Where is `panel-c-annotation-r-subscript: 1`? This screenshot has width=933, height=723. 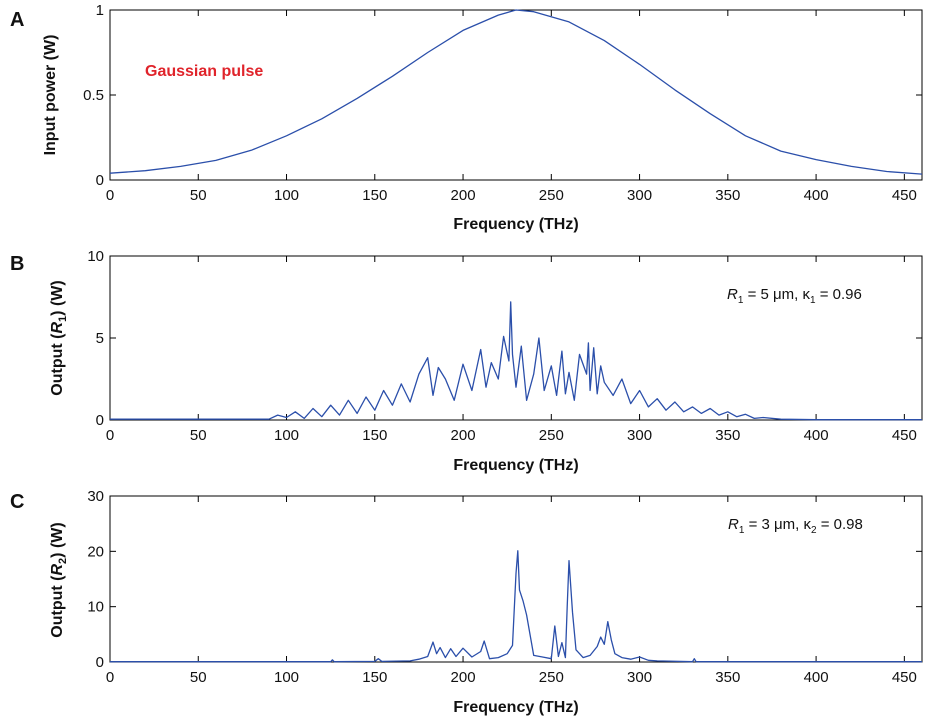 panel-c-annotation-r-subscript: 1 is located at coordinates (742, 530).